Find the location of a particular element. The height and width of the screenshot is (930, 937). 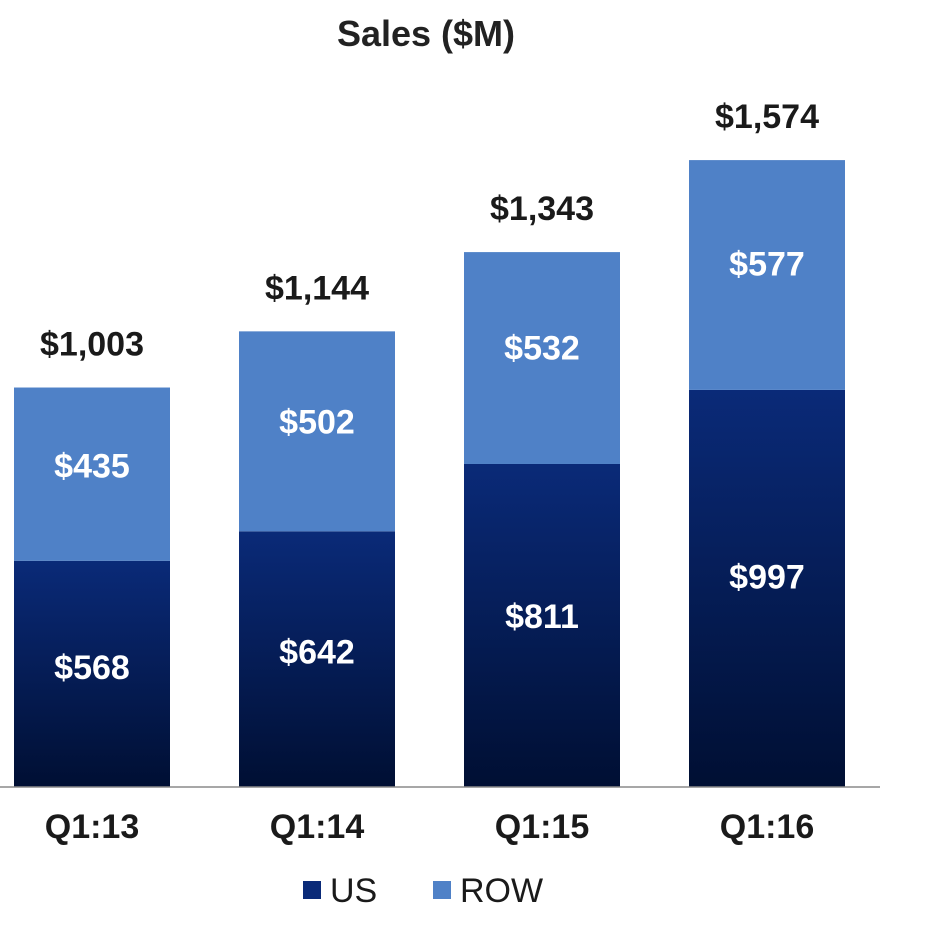

bar-us-Q1:14 is located at coordinates (317, 659).